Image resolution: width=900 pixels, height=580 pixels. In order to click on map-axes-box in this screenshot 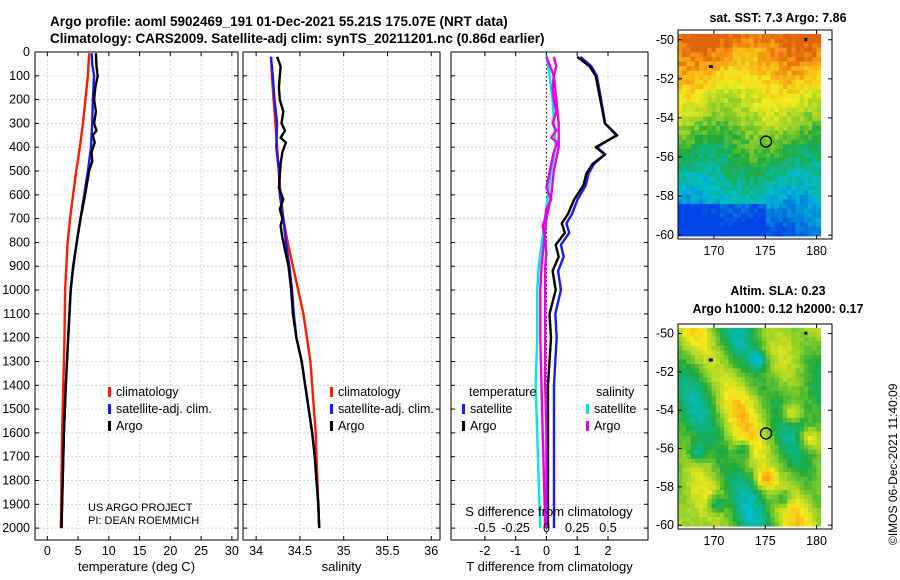, I will do `click(755, 426)`.